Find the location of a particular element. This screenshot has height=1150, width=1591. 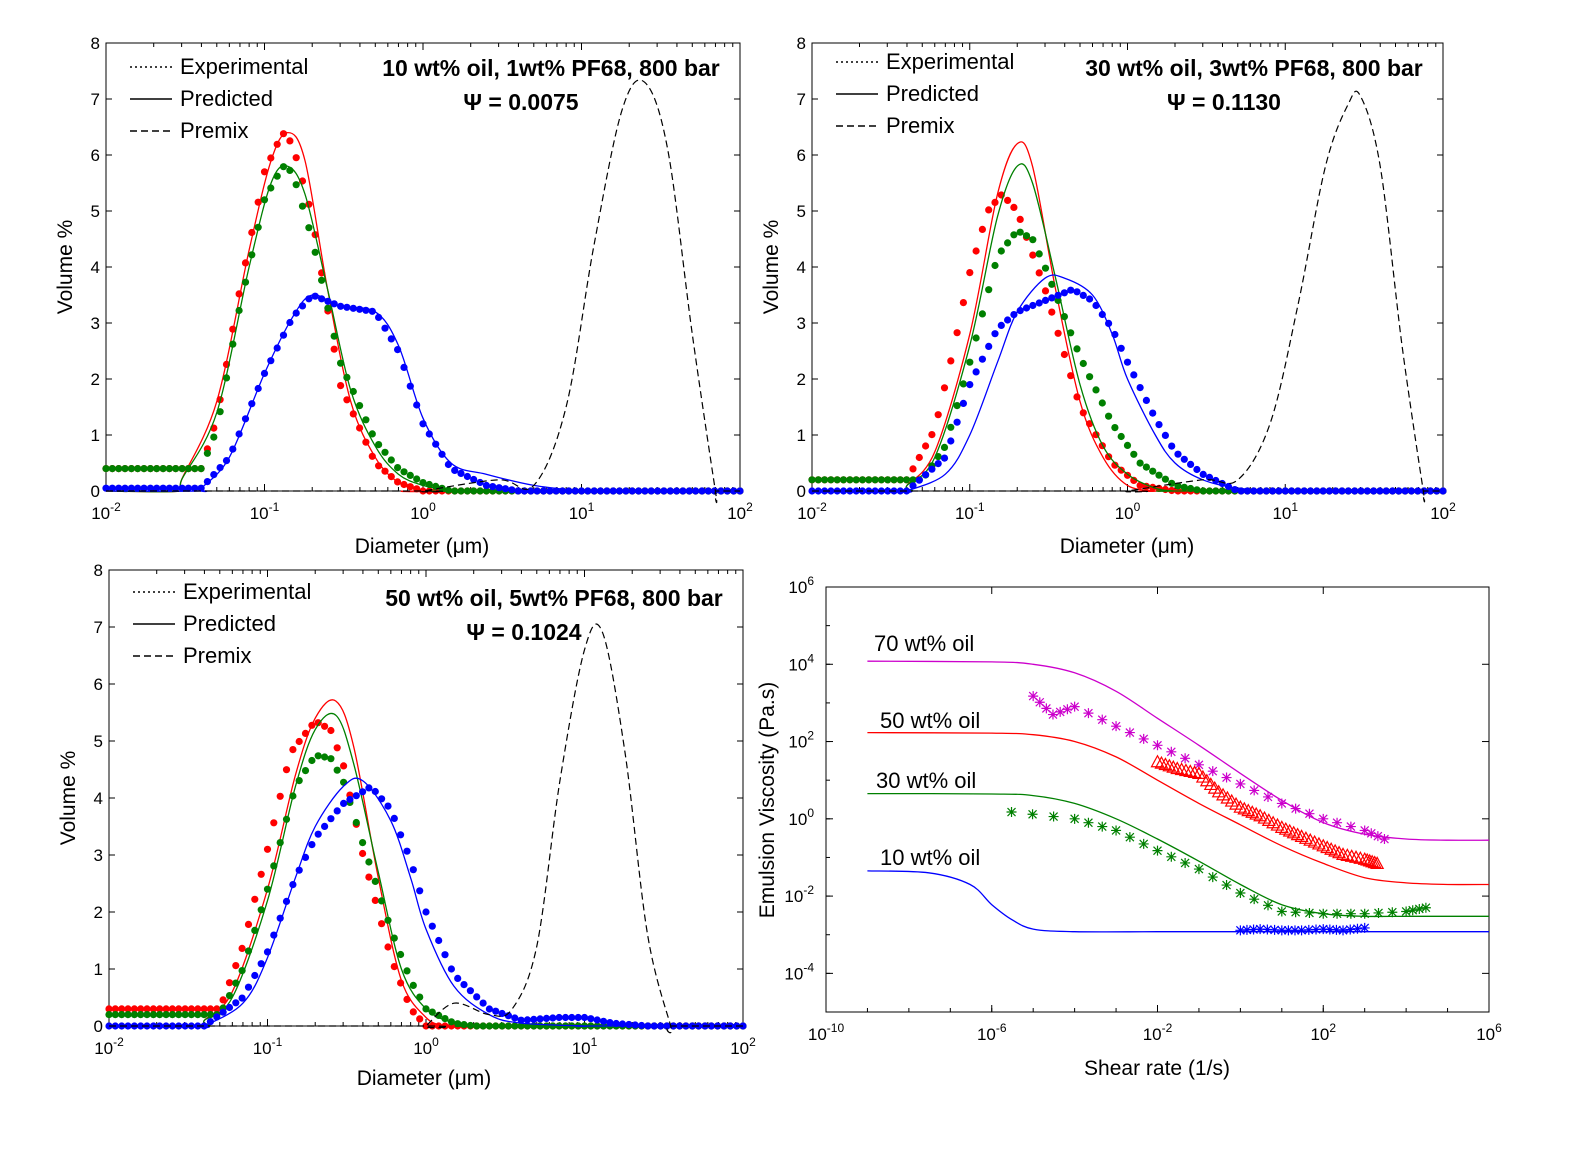

y-tick-label: 1 is located at coordinates (801, 435).